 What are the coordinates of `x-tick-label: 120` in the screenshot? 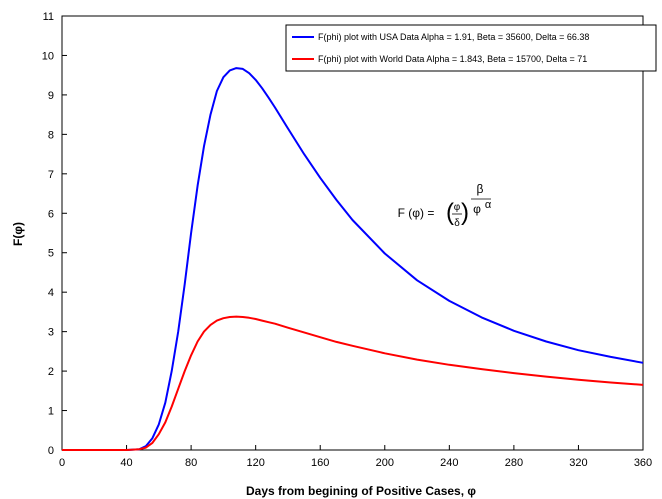 It's located at (255, 463).